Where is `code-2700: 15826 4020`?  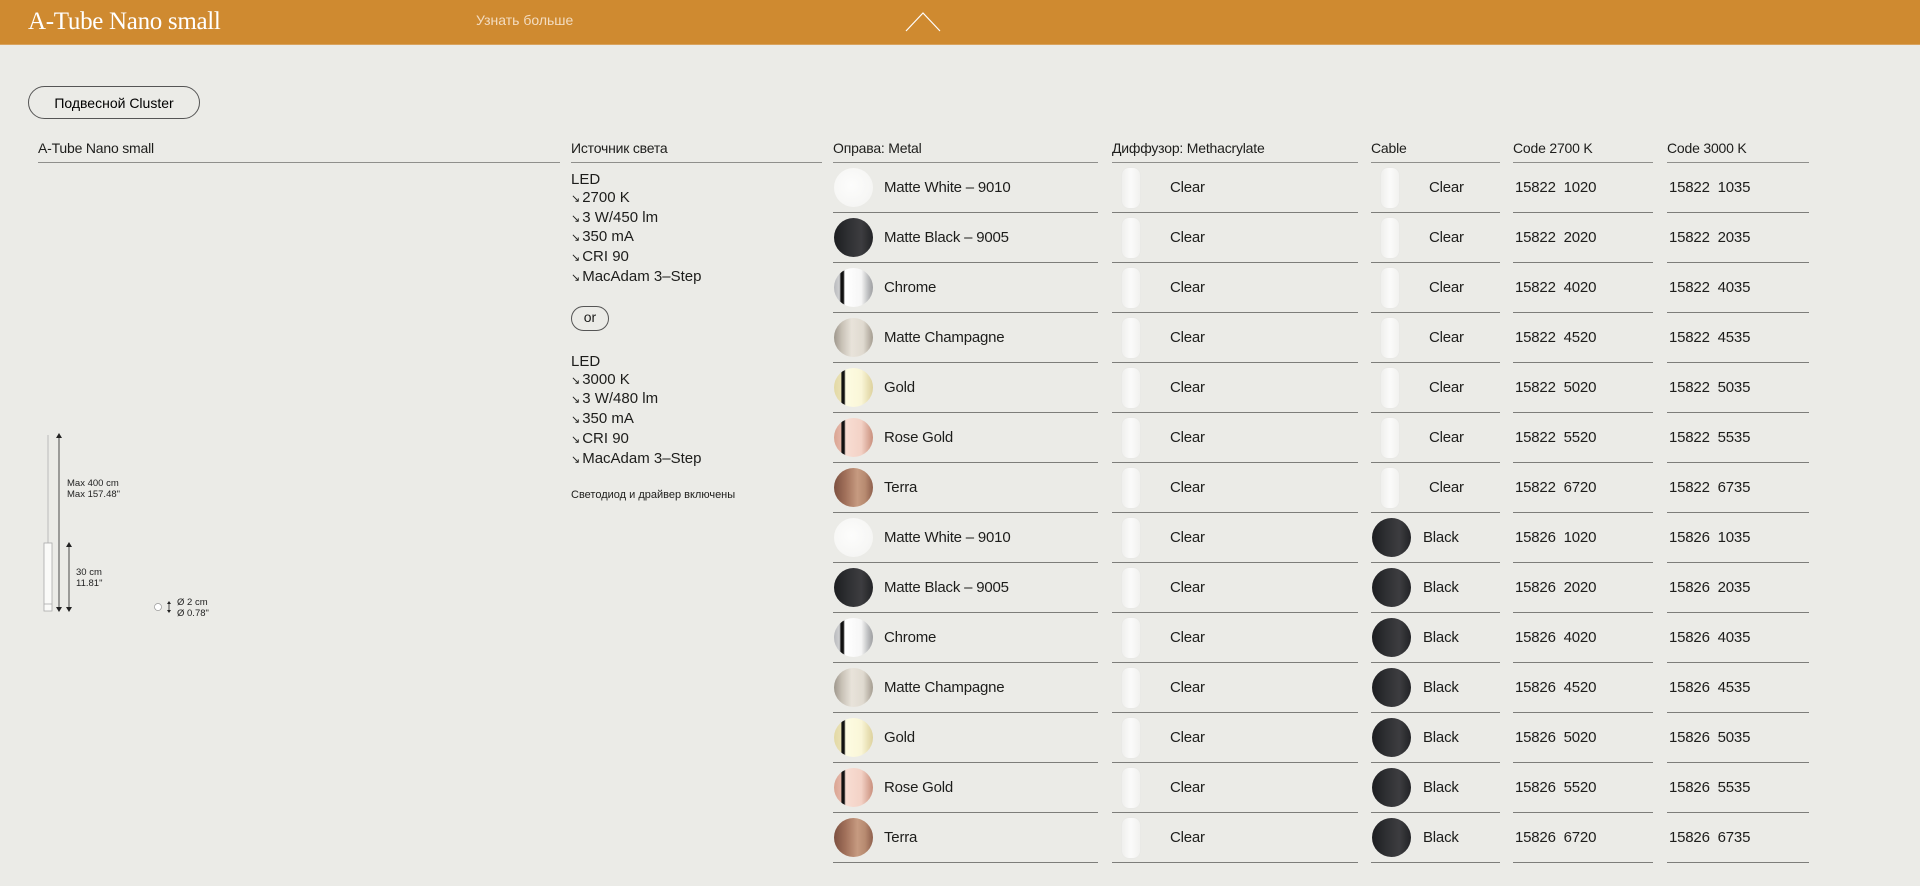 code-2700: 15826 4020 is located at coordinates (1556, 637).